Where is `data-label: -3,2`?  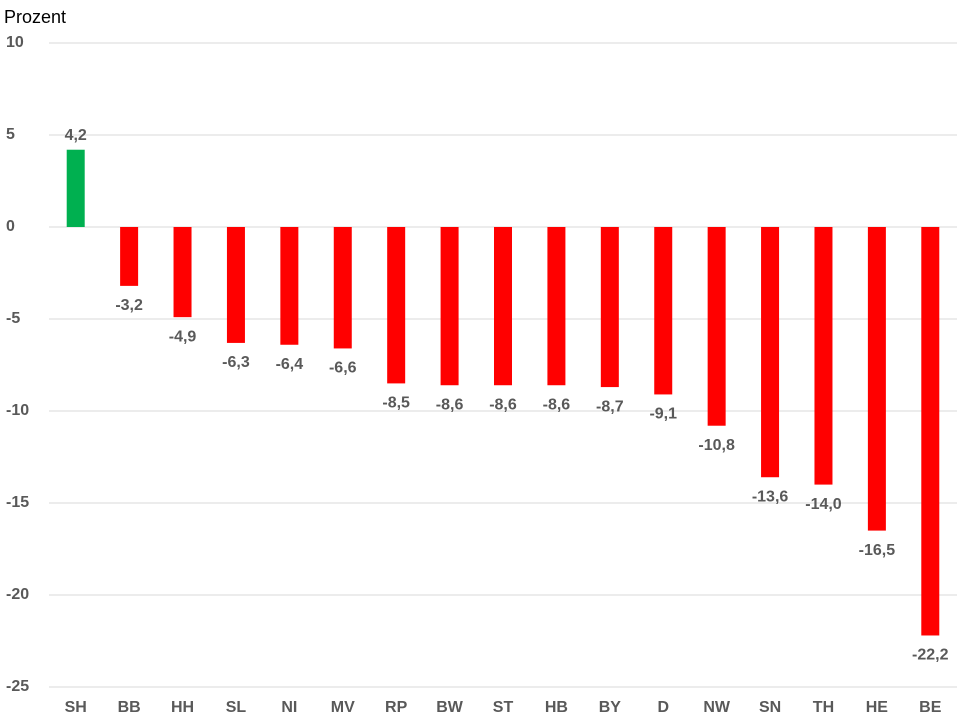
data-label: -3,2 is located at coordinates (129, 305).